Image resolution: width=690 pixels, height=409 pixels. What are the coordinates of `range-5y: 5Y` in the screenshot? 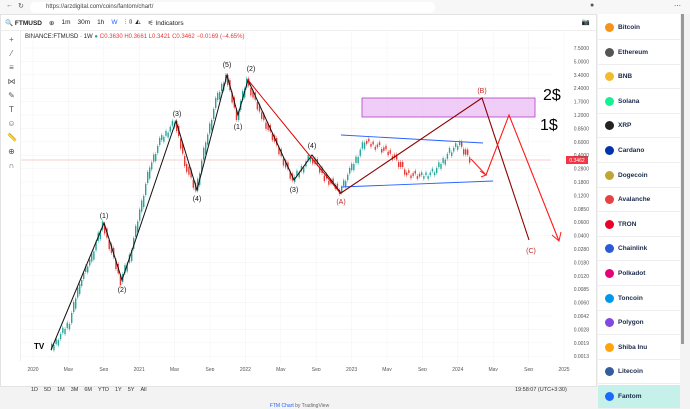 It's located at (131, 390).